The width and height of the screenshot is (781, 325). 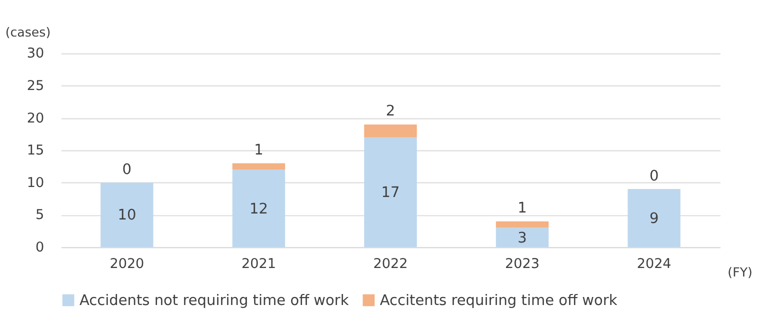 What do you see at coordinates (39, 215) in the screenshot?
I see `y-tick-label: 5` at bounding box center [39, 215].